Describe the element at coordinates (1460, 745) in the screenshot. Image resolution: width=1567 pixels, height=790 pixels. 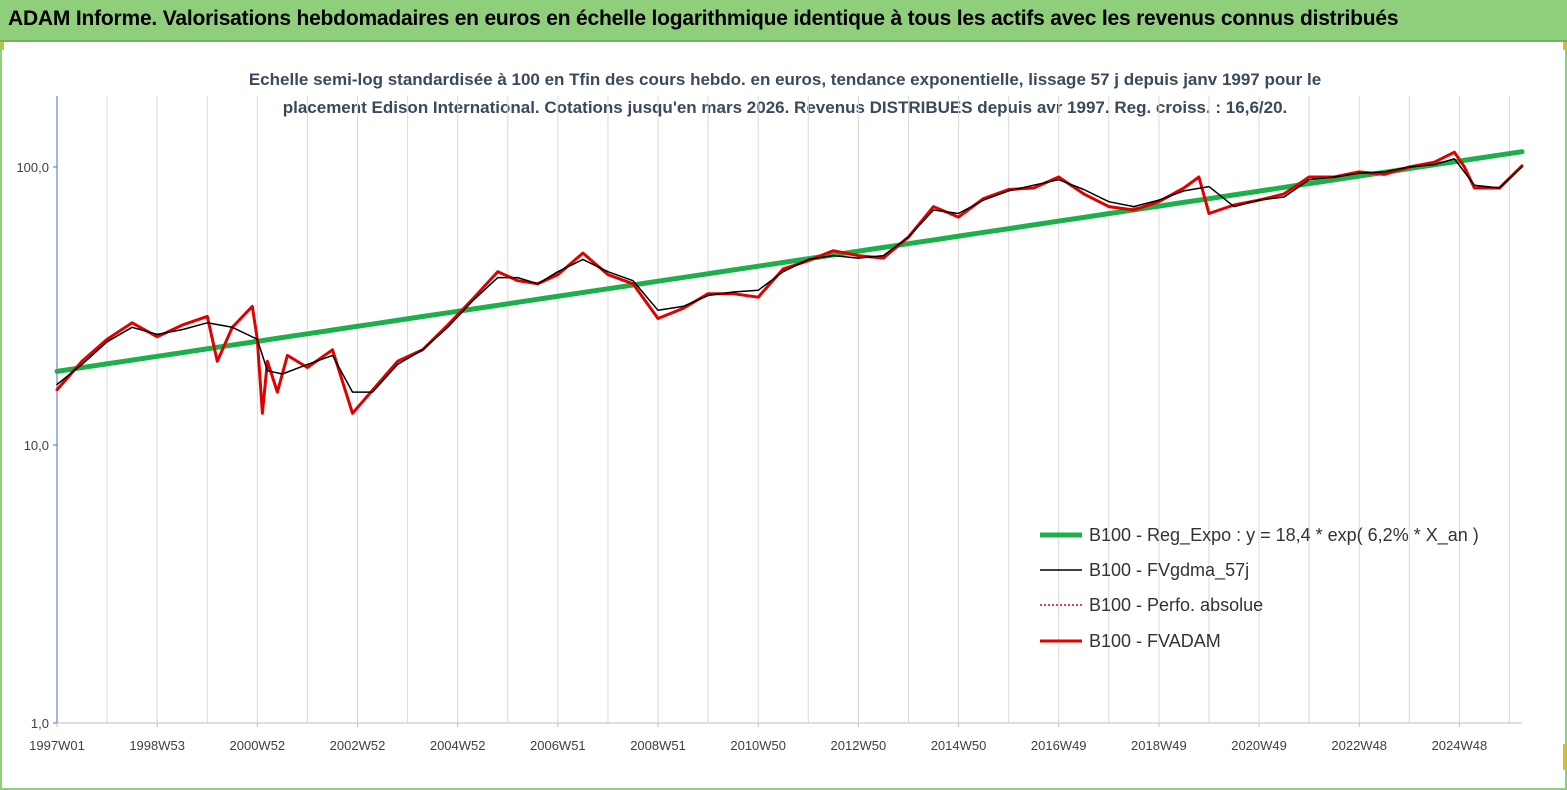
I see `x-tick-label: 2024W48` at that location.